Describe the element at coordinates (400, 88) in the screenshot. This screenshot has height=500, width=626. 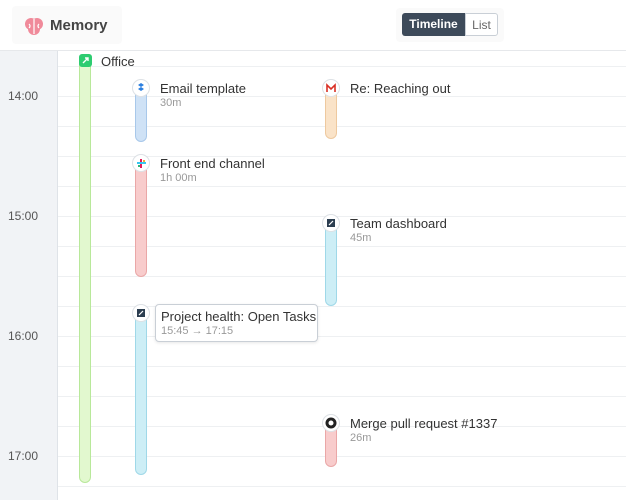
I see `event-title: Re: Reaching out` at that location.